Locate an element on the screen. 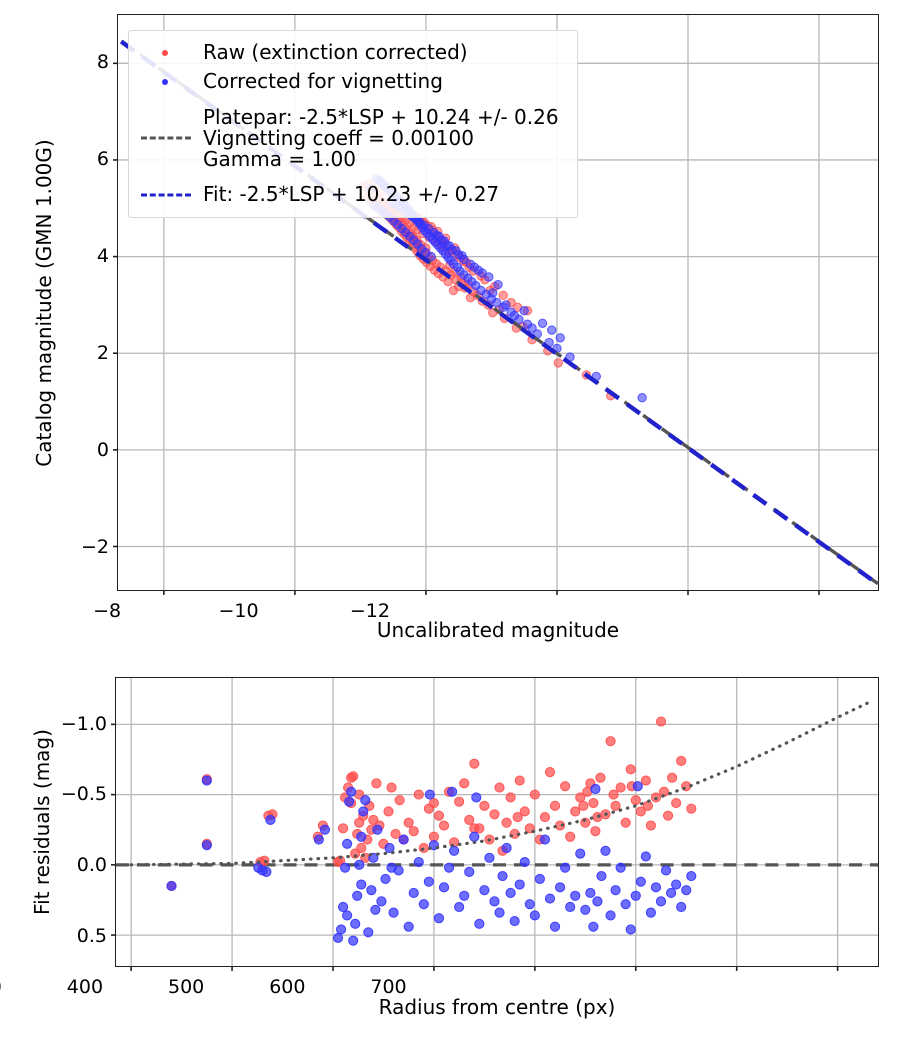  dashed-line-grey-icon is located at coordinates (166, 138).